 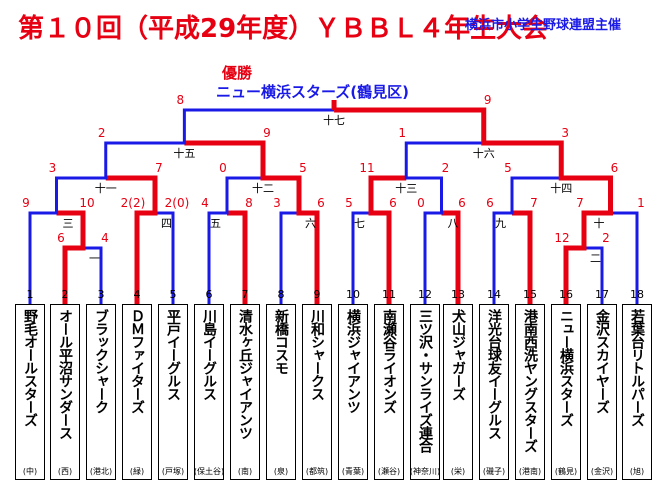 I want to click on team-ward: (戸塚), so click(x=173, y=471).